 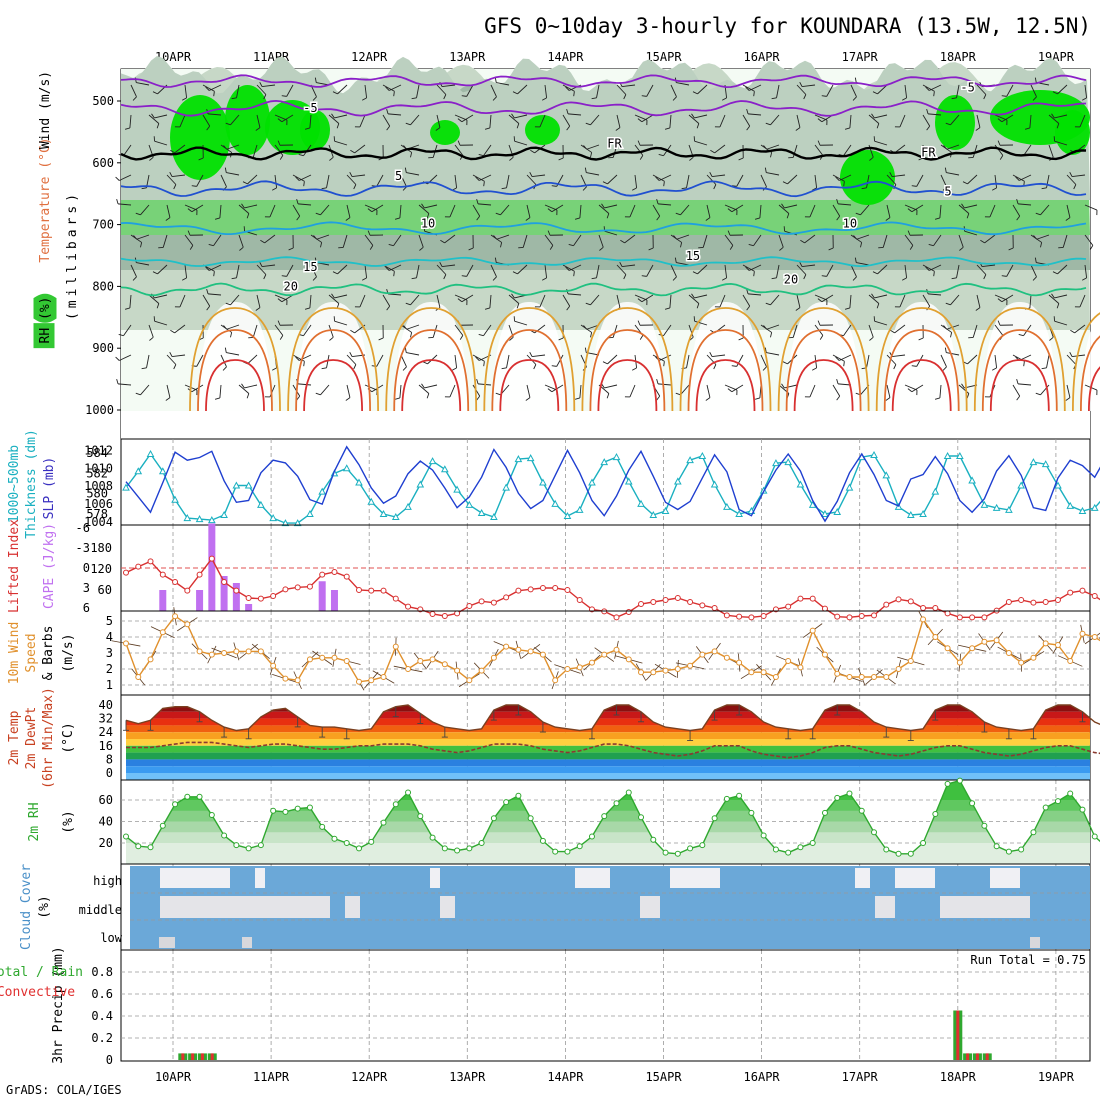 I want to click on profile-temp-label: Temperature (°C), so click(x=45, y=199).